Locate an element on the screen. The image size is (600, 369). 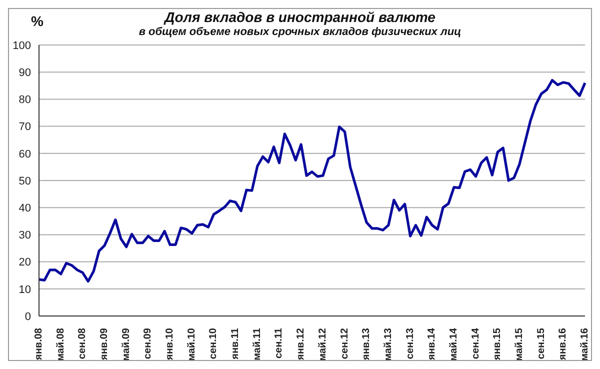
x-tick-label: янв.09 is located at coordinates (104, 344).